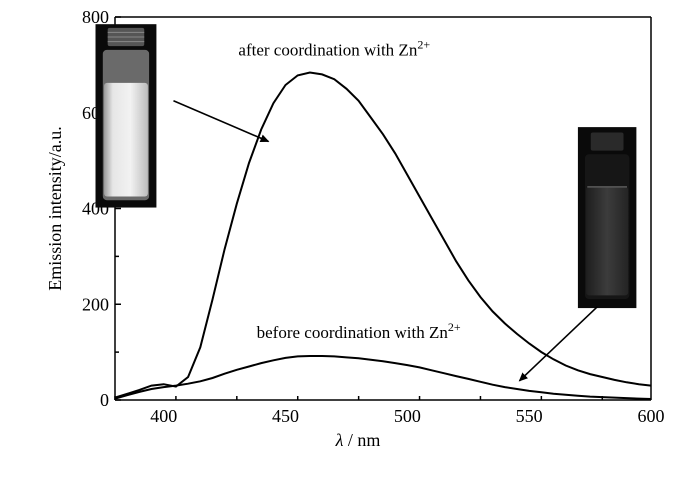 This screenshot has width=700, height=481. I want to click on x-tick-label: 400, so click(163, 416).